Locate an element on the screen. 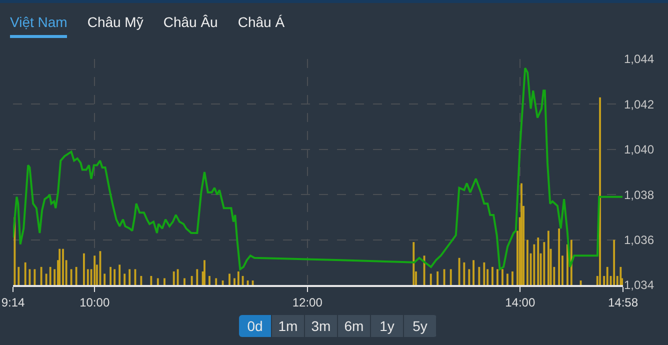  x-tick-label: 10:00 is located at coordinates (95, 302).